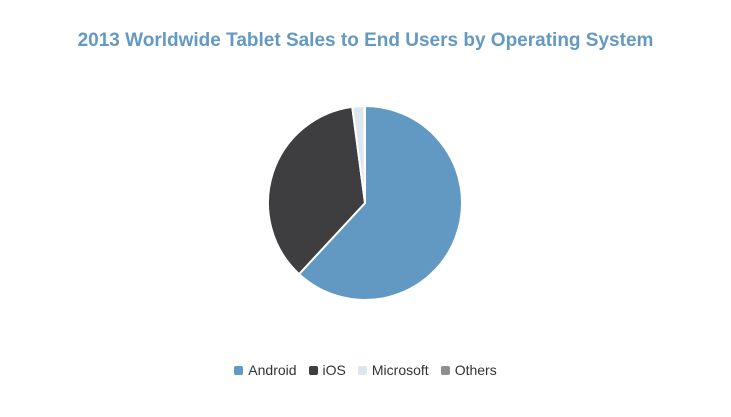 The height and width of the screenshot is (417, 731). Describe the element at coordinates (475, 370) in the screenshot. I see `legend-label: Others` at that location.